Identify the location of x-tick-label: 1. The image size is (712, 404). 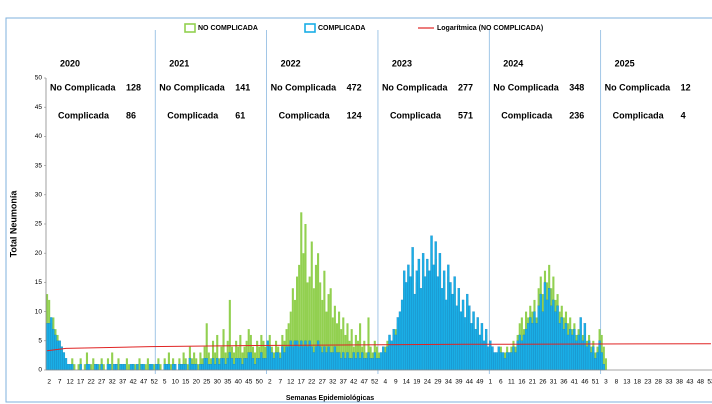
(491, 382).